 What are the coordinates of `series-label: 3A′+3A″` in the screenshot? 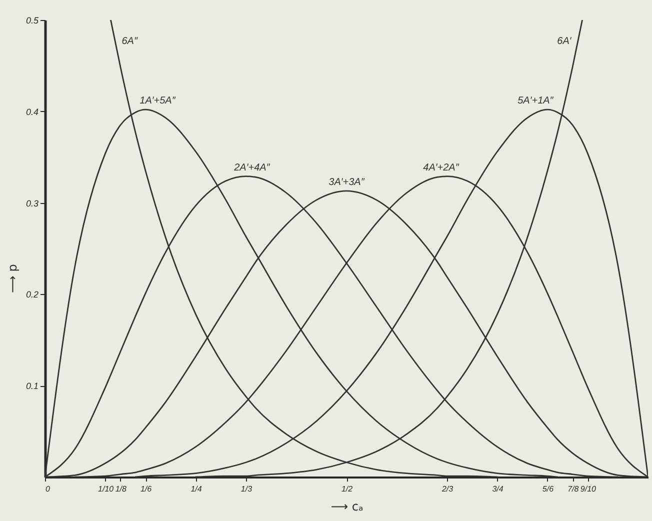 It's located at (346, 182).